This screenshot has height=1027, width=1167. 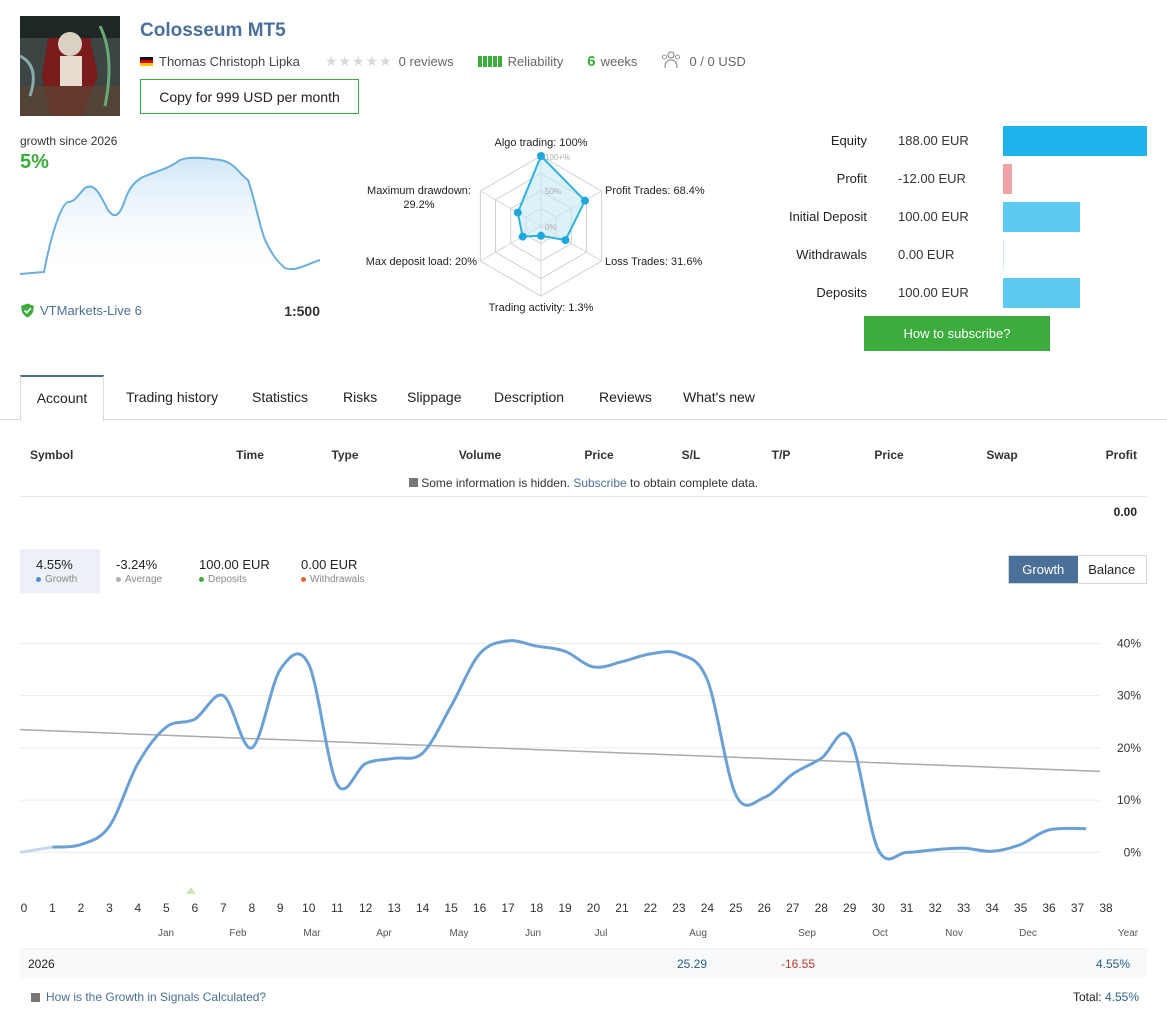 I want to click on balance-toggle-button: Balance, so click(x=1112, y=569).